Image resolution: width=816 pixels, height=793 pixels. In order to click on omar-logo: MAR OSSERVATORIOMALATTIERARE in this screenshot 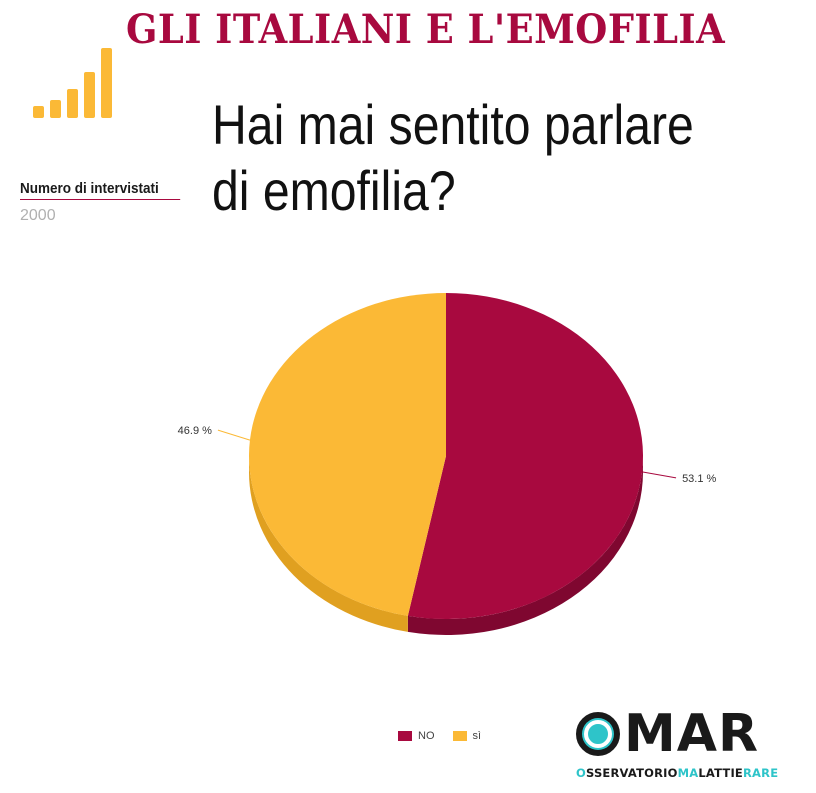, I will do `click(691, 743)`.